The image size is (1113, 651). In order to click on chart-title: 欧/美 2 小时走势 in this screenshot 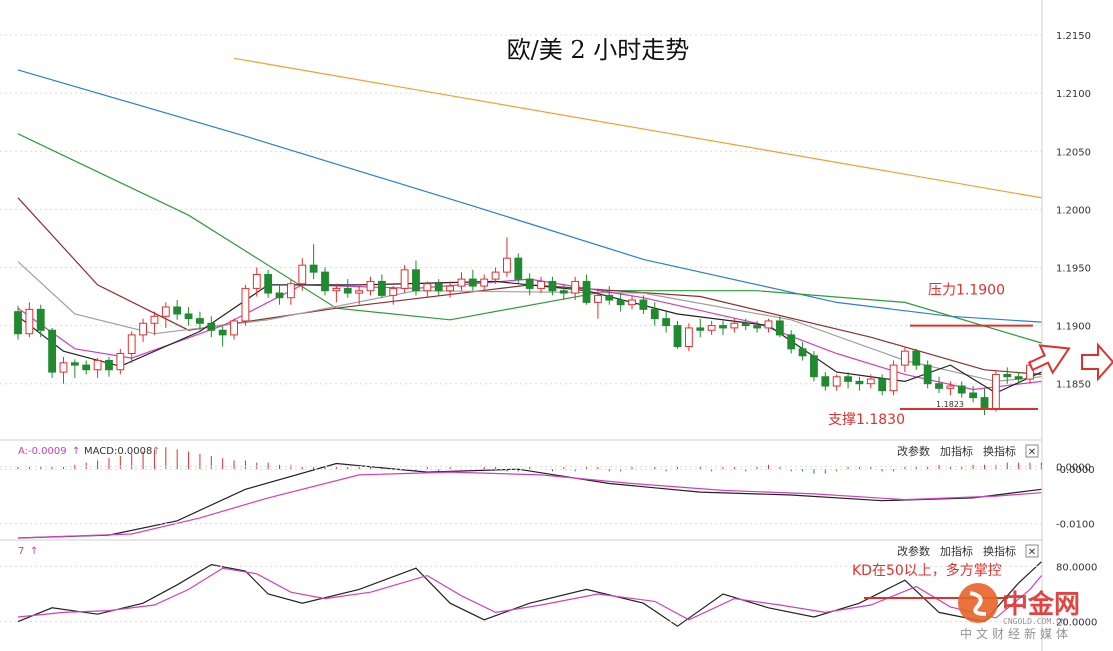, I will do `click(598, 50)`.